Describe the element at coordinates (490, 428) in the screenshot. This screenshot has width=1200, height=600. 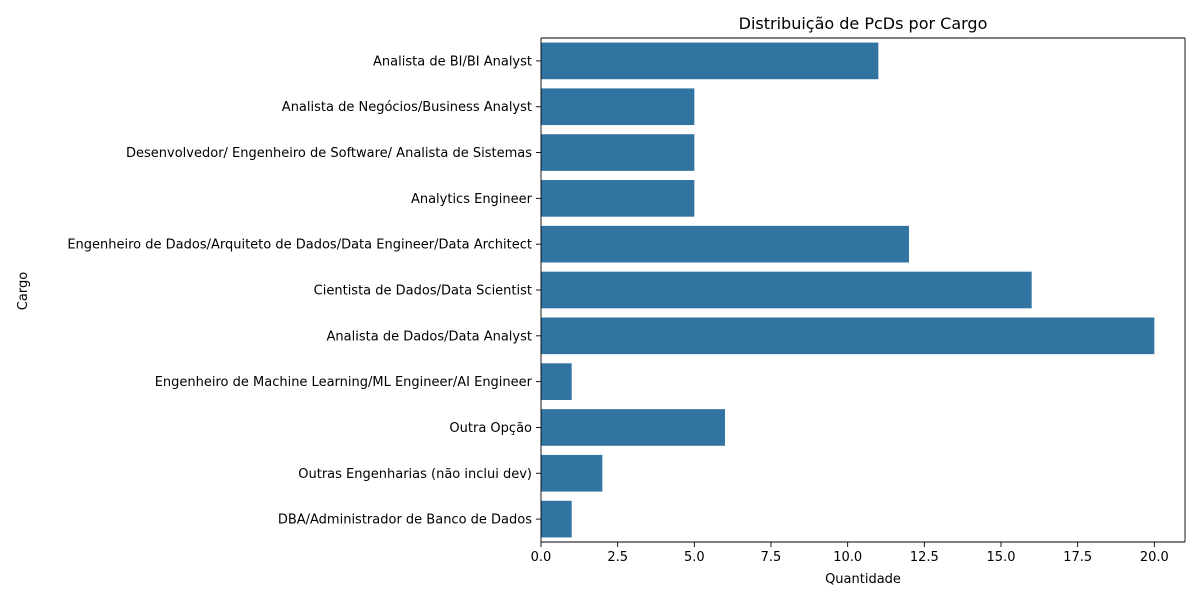
I see `y-tick-label: Outra Opção` at that location.